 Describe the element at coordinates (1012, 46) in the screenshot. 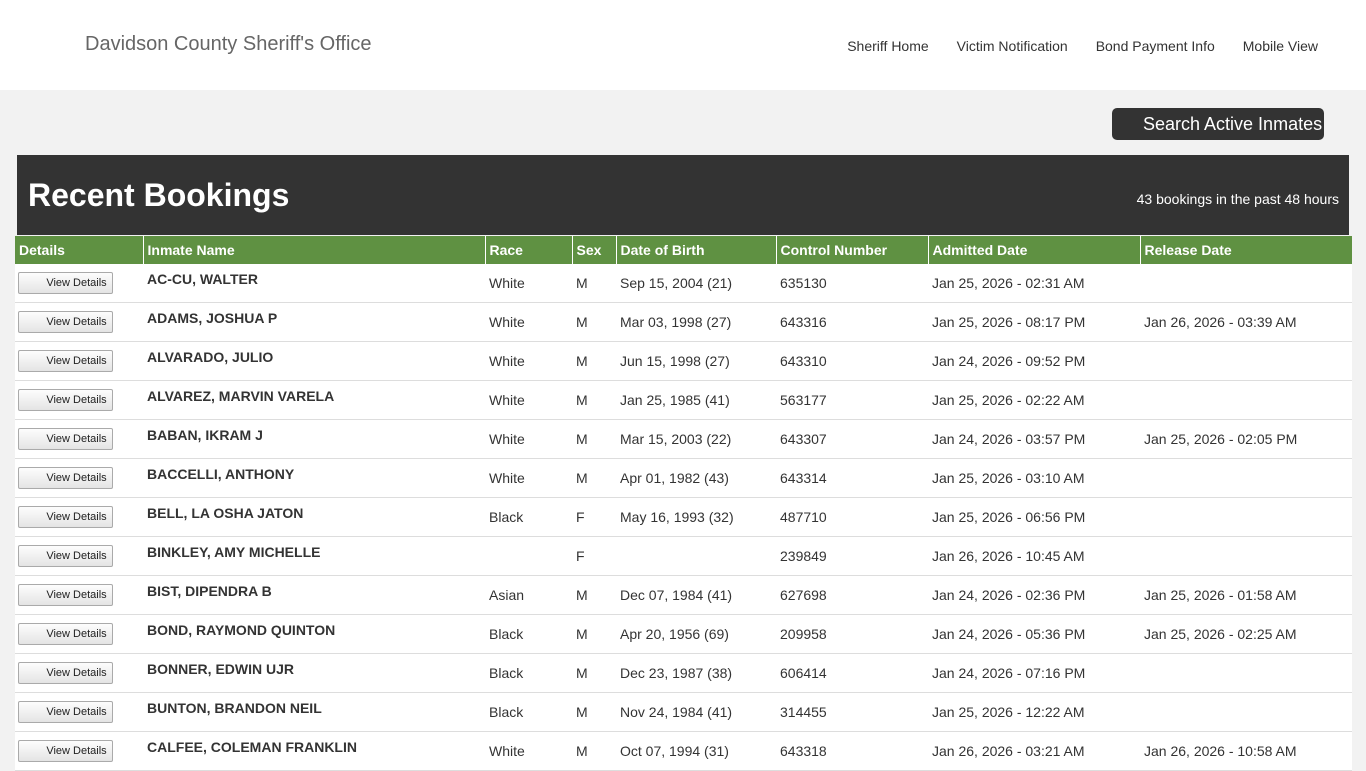

I see `nav-victim-notification: Victim Notification` at that location.